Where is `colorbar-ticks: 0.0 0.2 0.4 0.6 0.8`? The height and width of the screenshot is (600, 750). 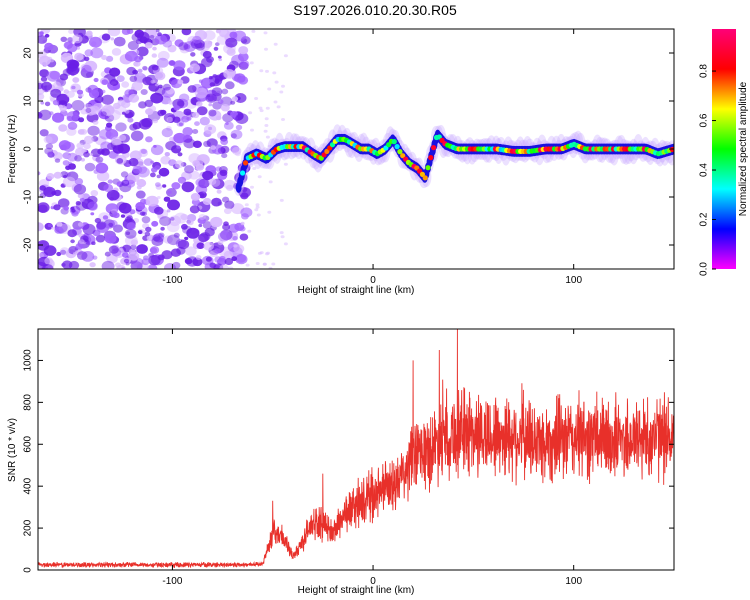 colorbar-ticks: 0.0 0.2 0.4 0.6 0.8 is located at coordinates (707, 170).